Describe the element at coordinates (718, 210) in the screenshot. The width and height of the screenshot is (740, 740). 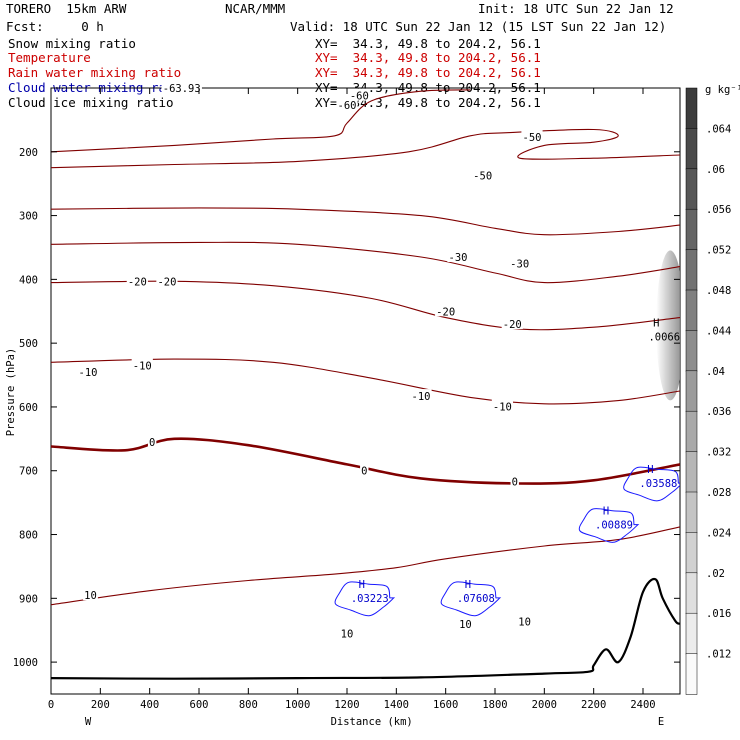
I see `colorbar-tick-label: .056` at that location.